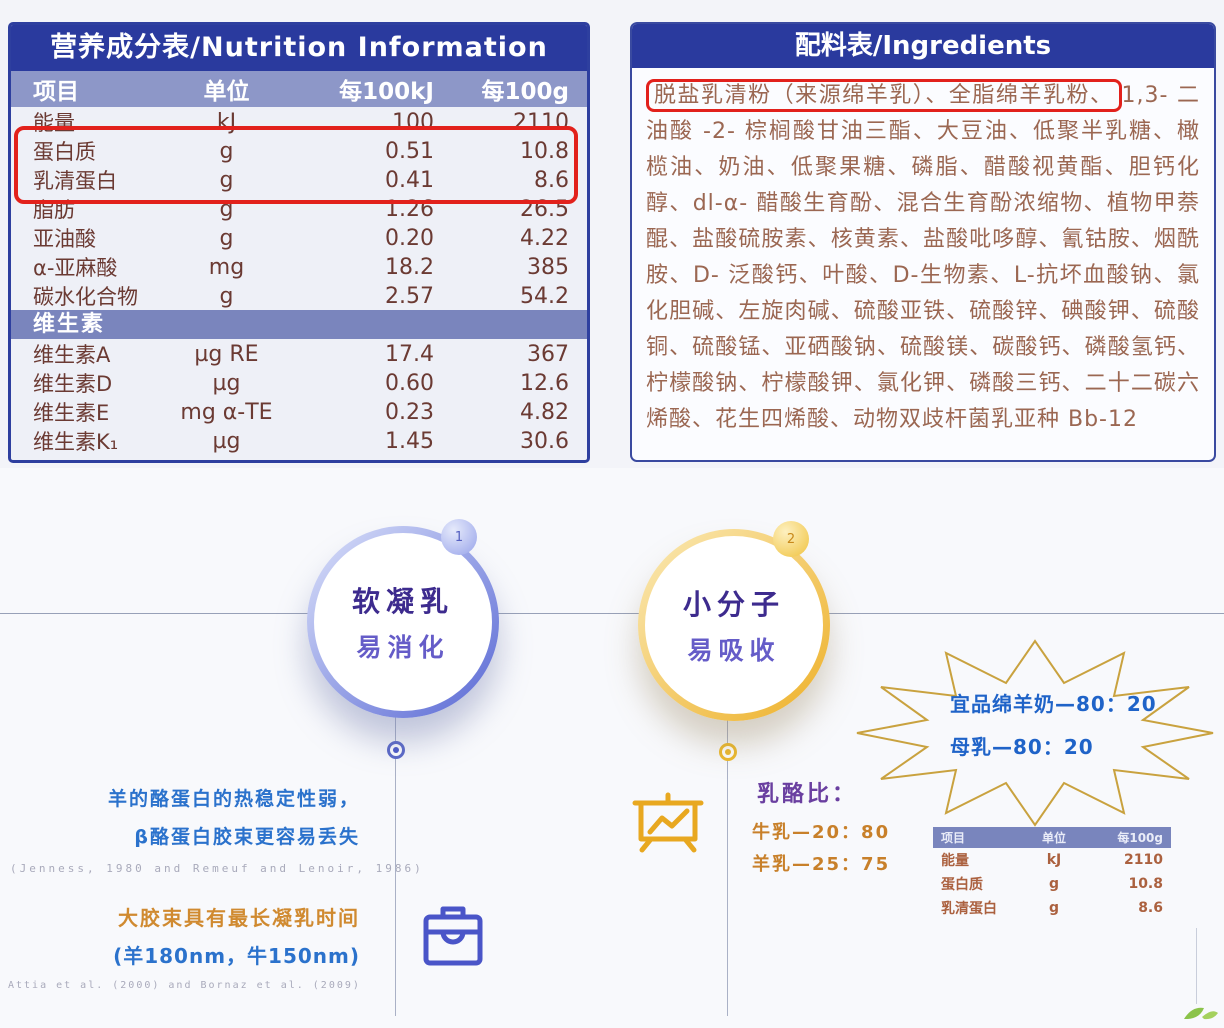 This screenshot has width=1224, height=1028. I want to click on feature-title: 小分子, so click(733, 604).